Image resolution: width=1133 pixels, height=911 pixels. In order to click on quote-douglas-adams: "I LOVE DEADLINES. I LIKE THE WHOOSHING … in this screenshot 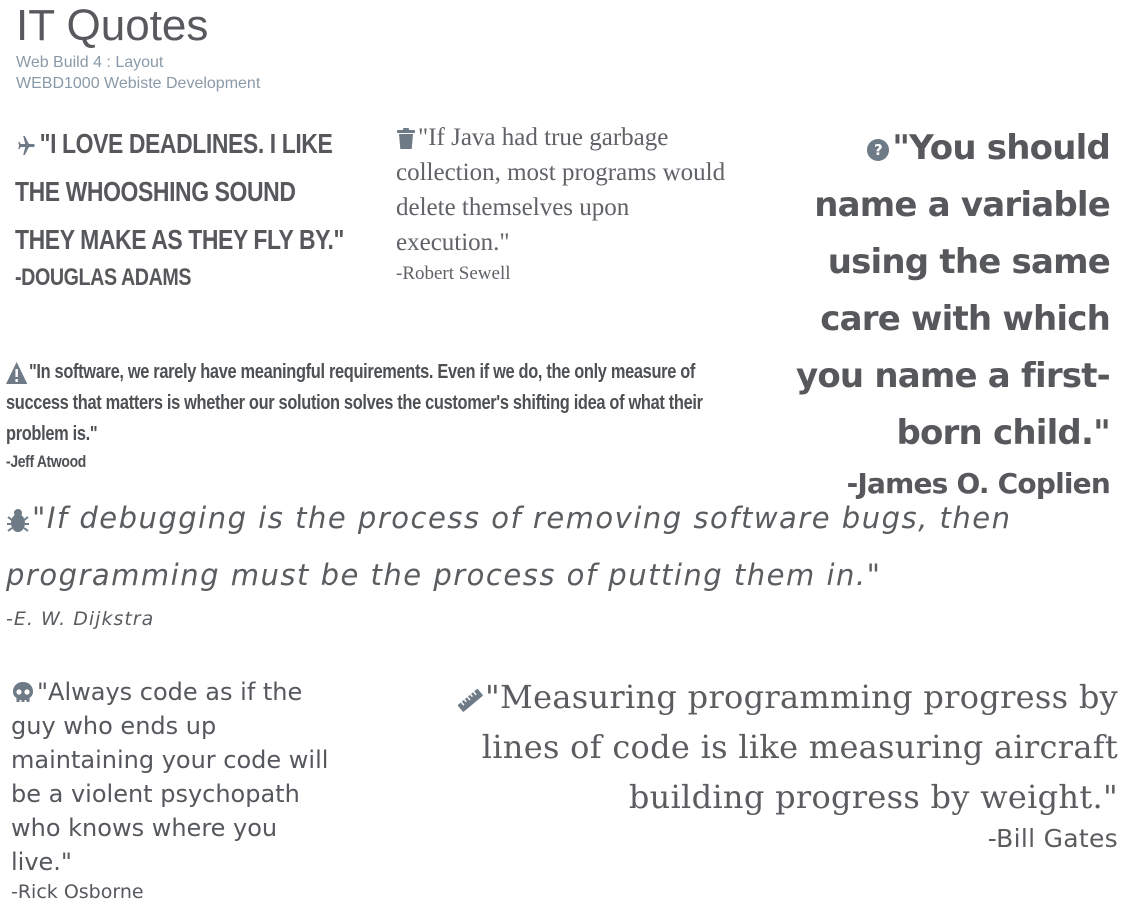, I will do `click(185, 208)`.